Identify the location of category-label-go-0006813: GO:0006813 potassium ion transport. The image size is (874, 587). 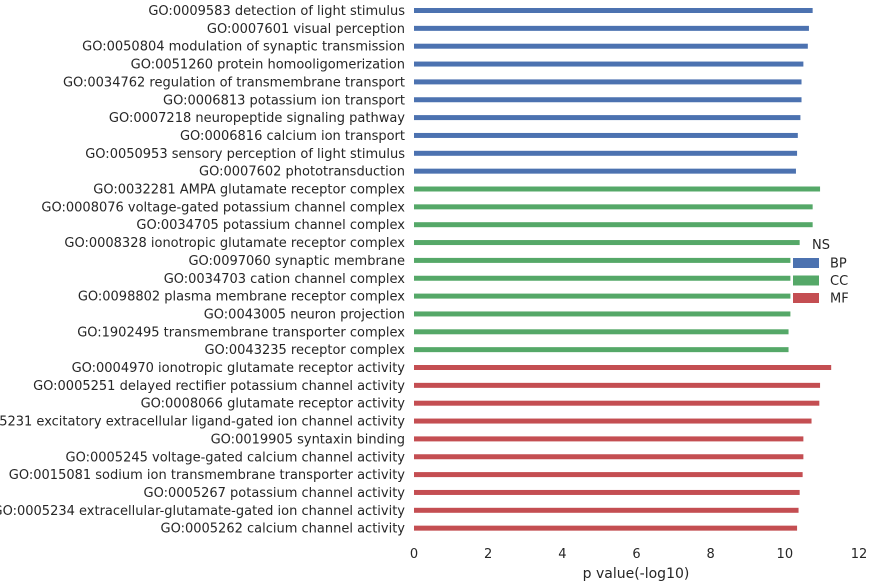
(284, 100).